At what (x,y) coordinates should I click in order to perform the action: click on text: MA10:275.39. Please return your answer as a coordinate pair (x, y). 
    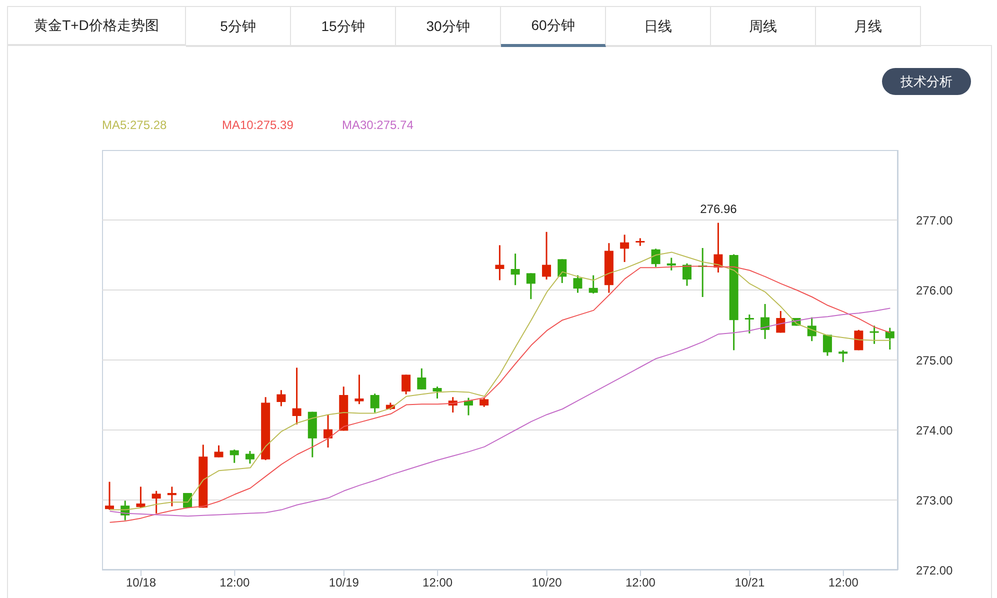
    Looking at the image, I should click on (258, 125).